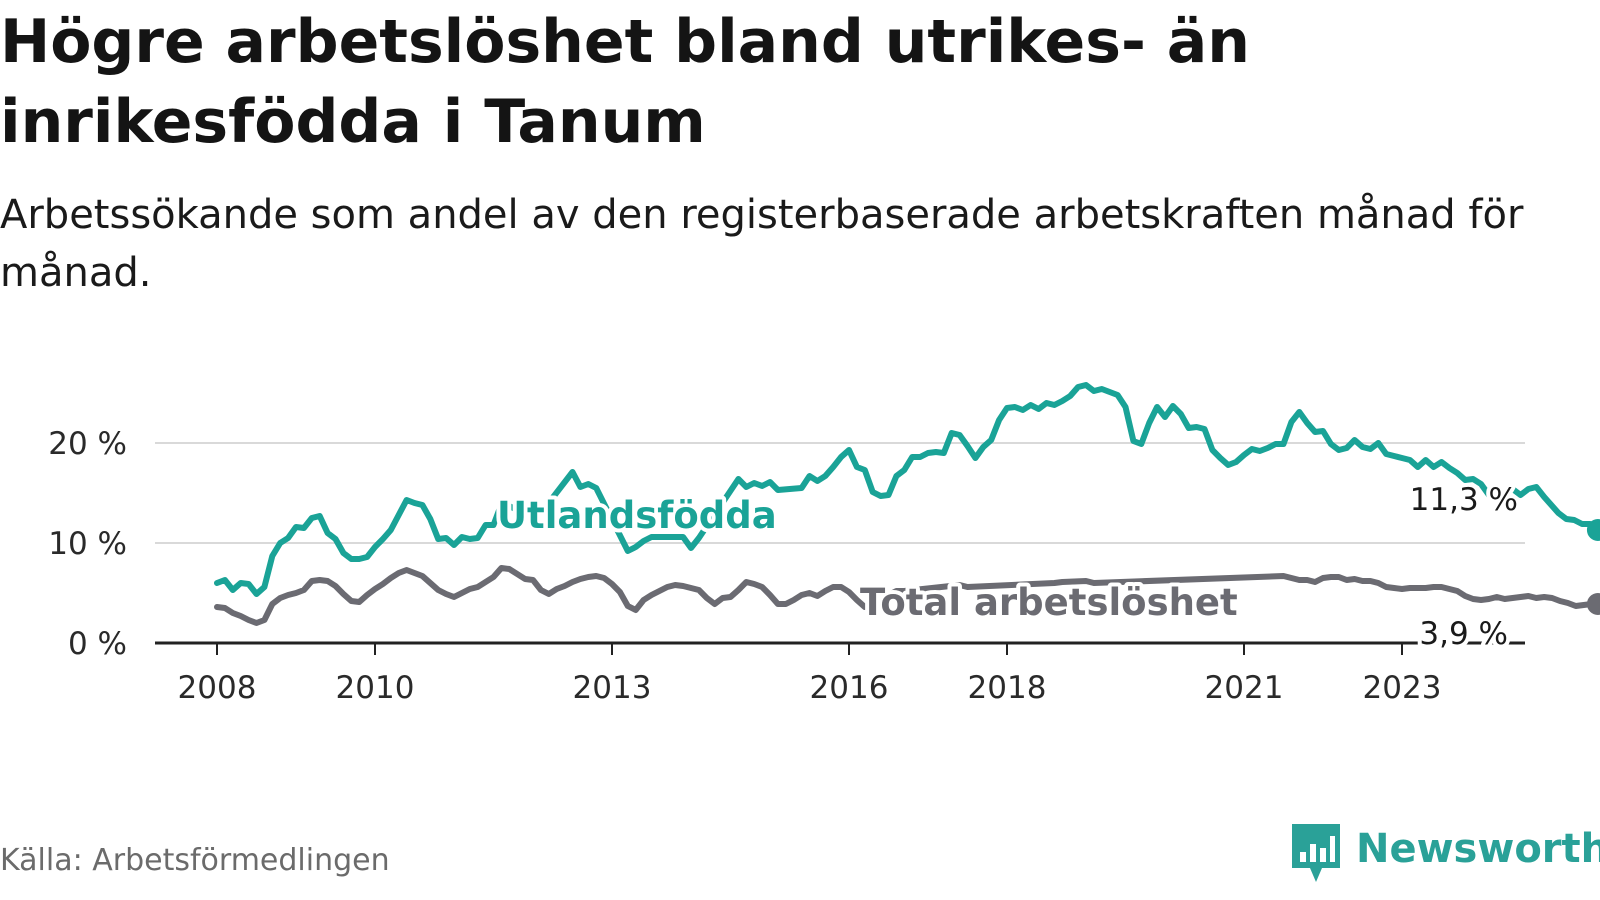  Describe the element at coordinates (97, 644) in the screenshot. I see `y-tick-label: 0 %` at that location.